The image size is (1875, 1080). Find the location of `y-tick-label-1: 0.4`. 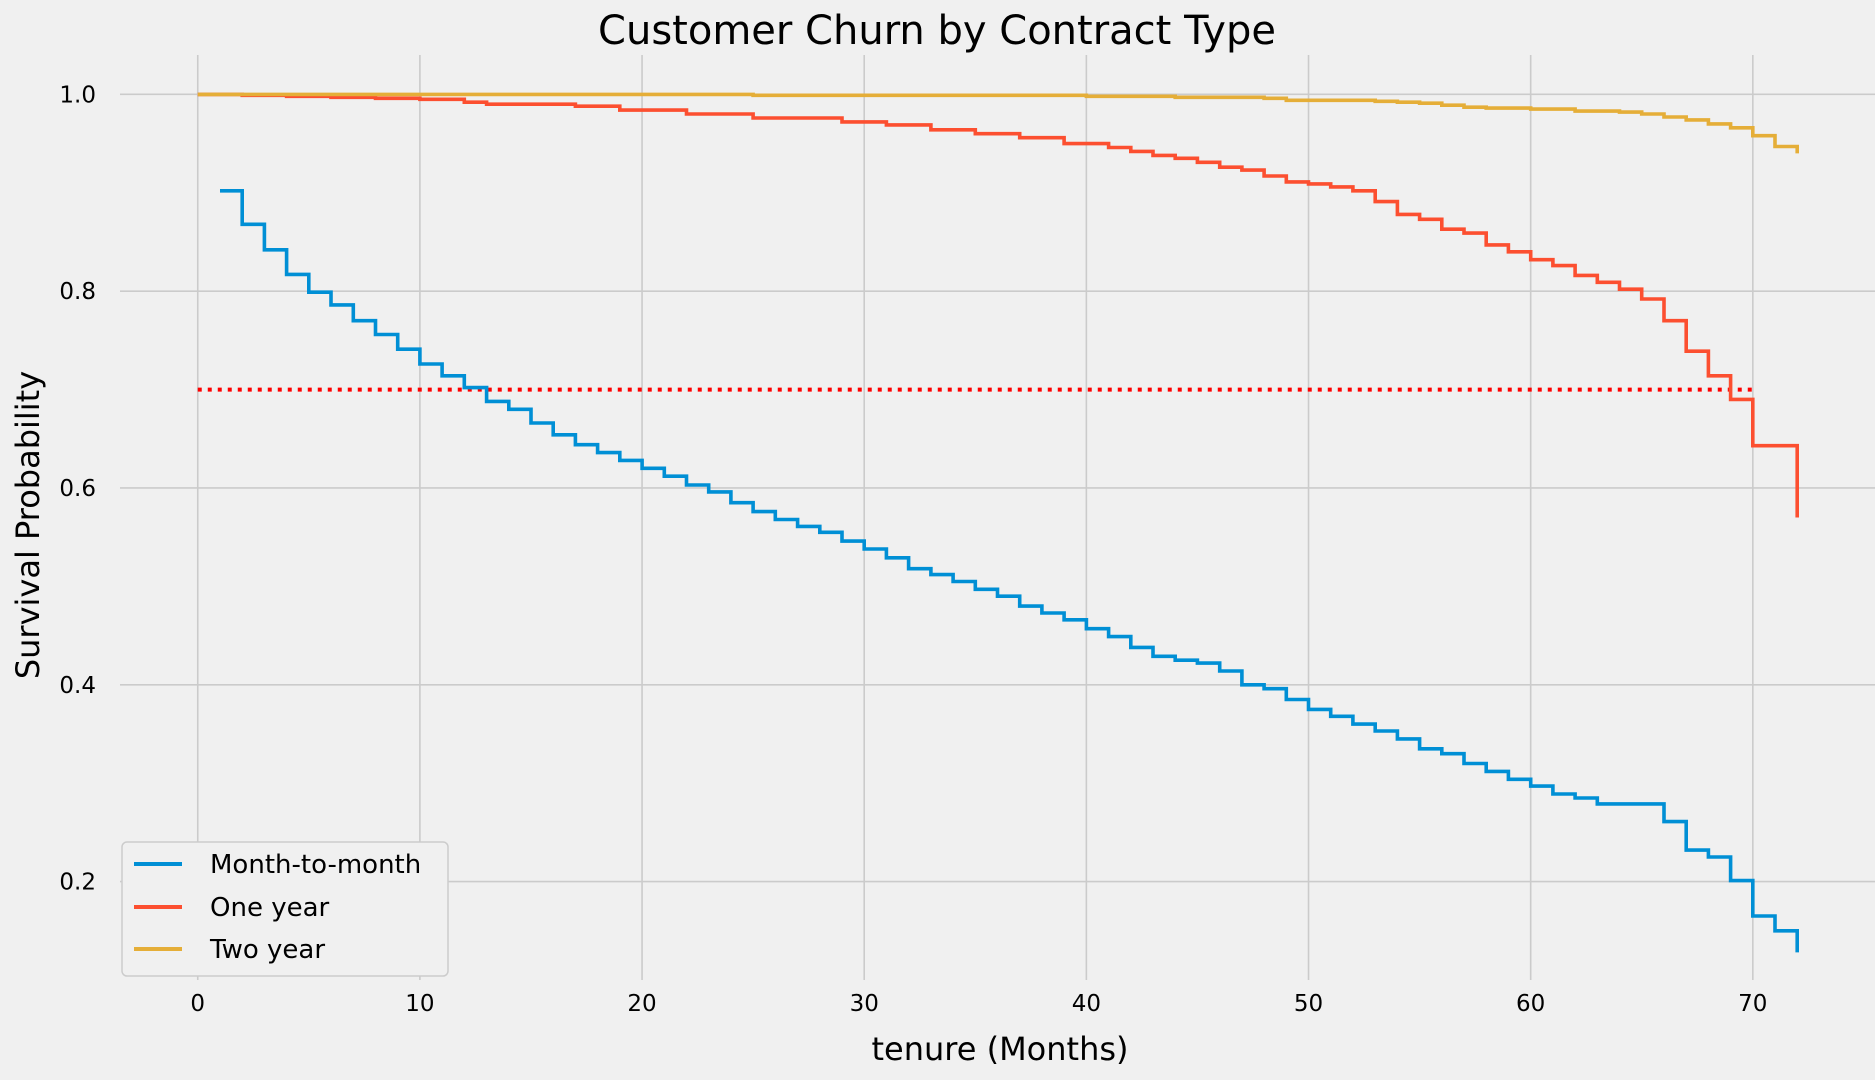

y-tick-label-1: 0.4 is located at coordinates (77, 686).